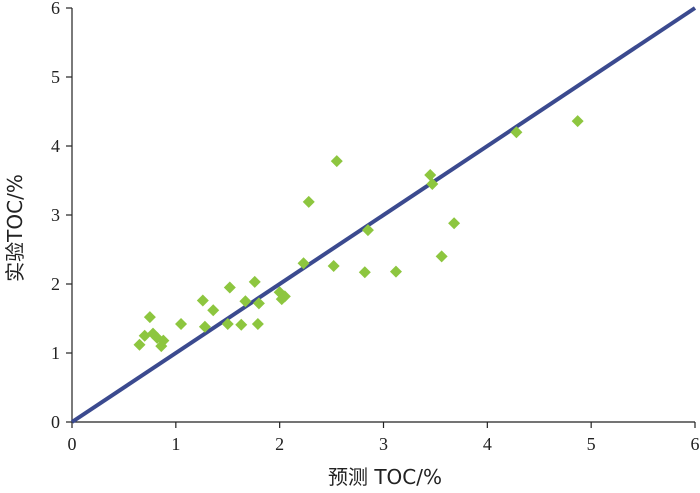 The height and width of the screenshot is (493, 700). I want to click on y-tick-label: 0, so click(55, 422).